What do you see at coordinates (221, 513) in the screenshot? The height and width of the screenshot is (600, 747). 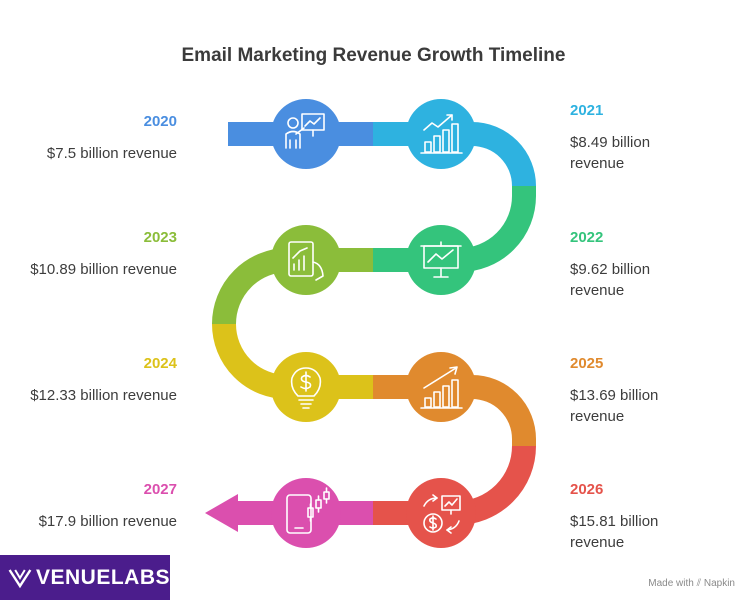 I see `arrow-head-icon` at bounding box center [221, 513].